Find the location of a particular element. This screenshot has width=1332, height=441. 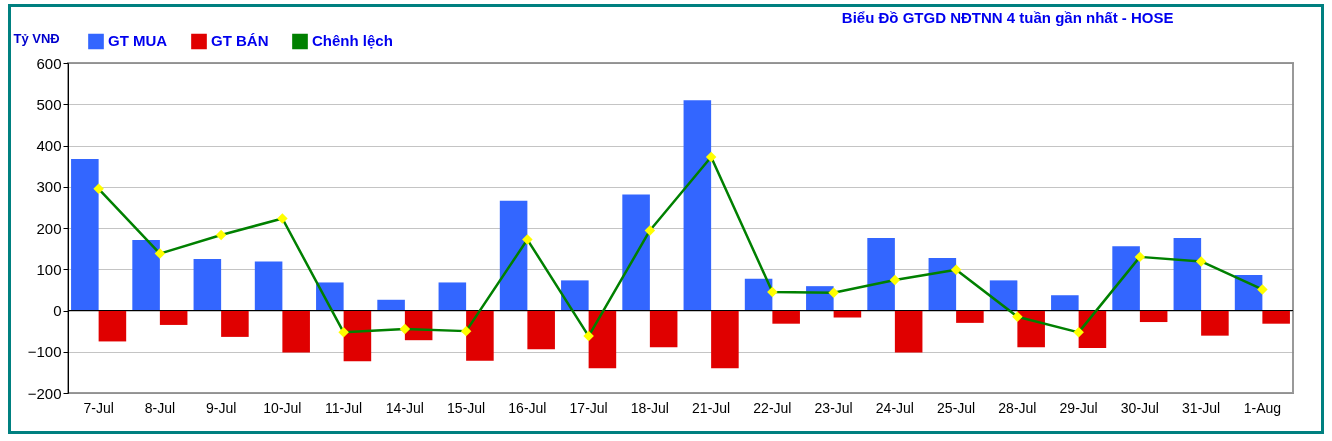

y-tick-label: −100 is located at coordinates (44, 352).